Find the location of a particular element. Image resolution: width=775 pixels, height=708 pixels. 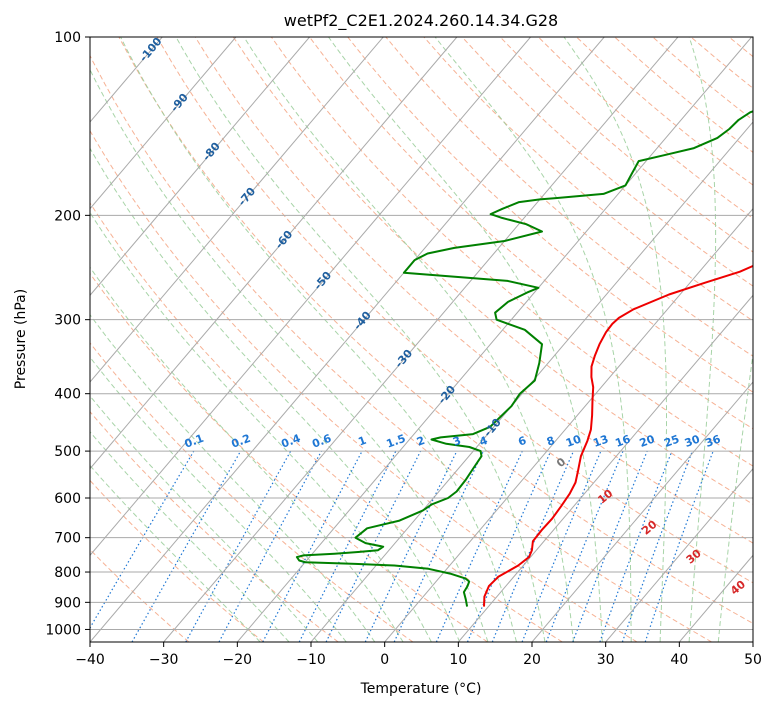

mixing-ratio-label: 25 is located at coordinates (671, 440).